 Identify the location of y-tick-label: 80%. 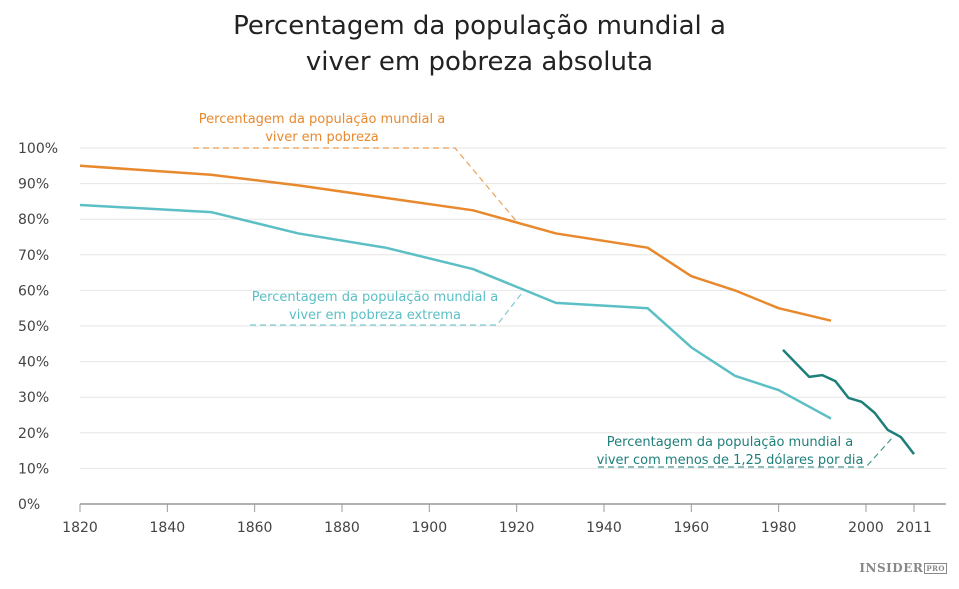
(33, 220).